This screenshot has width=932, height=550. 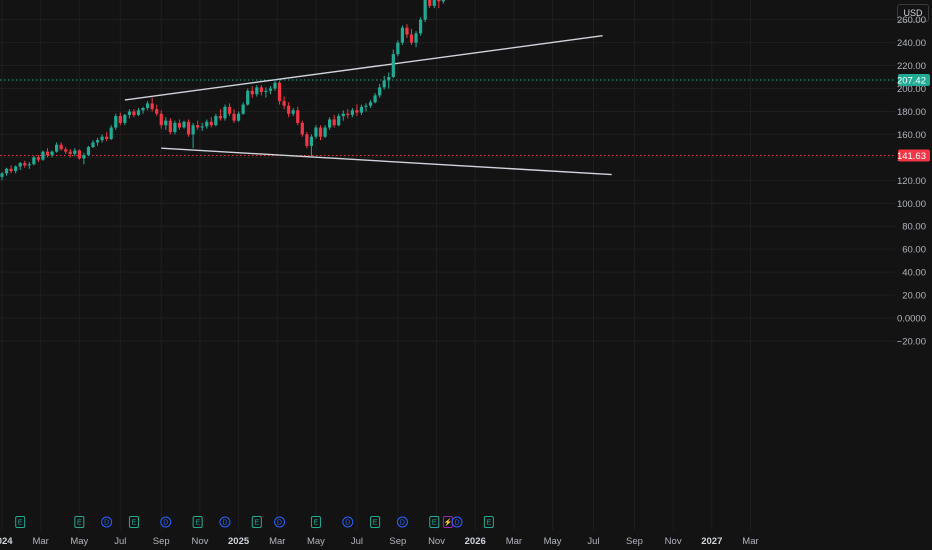 What do you see at coordinates (386, 161) in the screenshot?
I see `trendline-lower` at bounding box center [386, 161].